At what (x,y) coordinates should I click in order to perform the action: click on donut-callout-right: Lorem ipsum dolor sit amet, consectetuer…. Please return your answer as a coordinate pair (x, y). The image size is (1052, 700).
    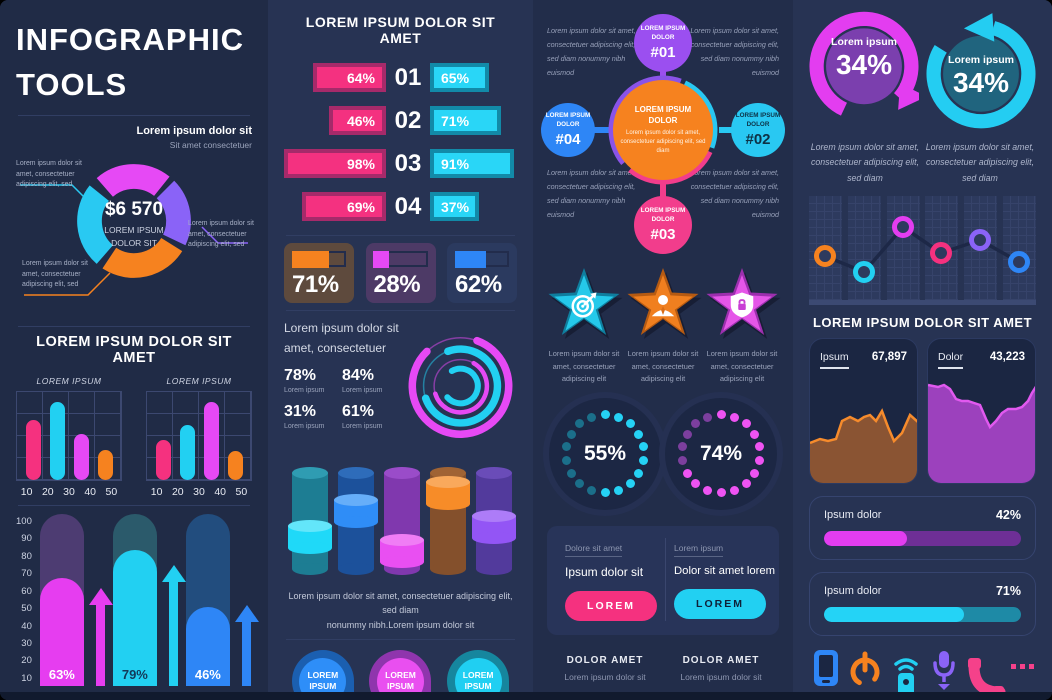
    Looking at the image, I should click on (221, 234).